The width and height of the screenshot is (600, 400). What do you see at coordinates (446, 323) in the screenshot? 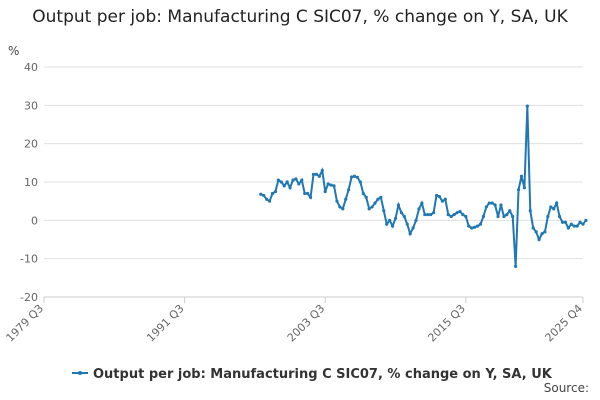
I see `x-tick-label: 2015 Q3` at bounding box center [446, 323].